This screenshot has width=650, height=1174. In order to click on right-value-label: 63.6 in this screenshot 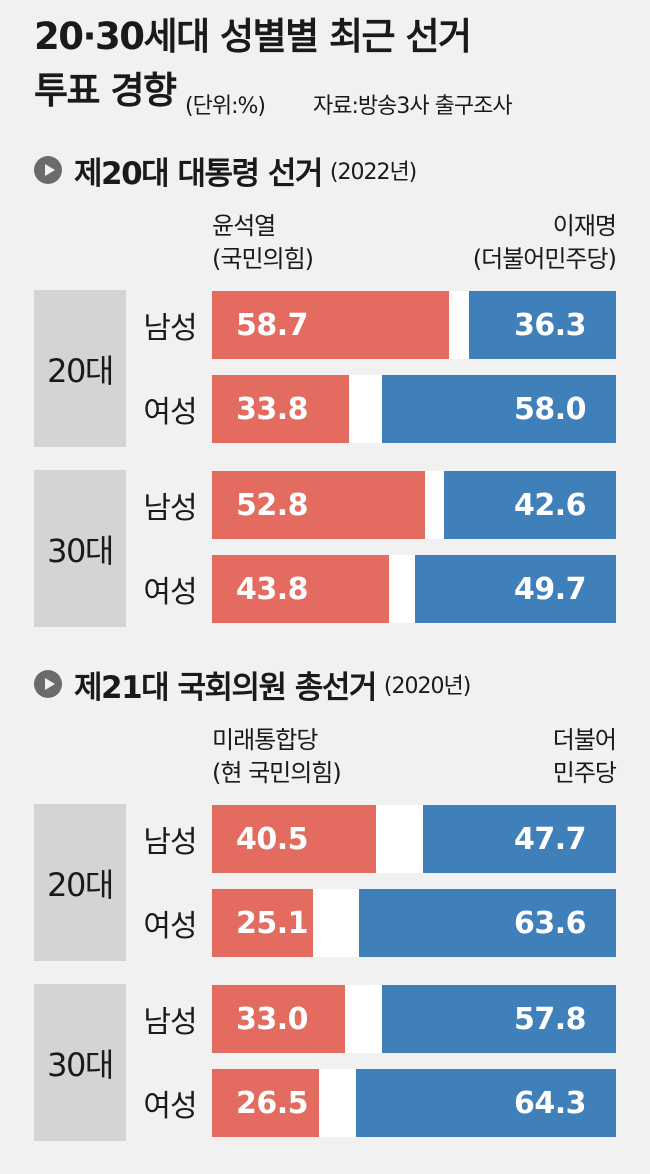, I will do `click(550, 923)`.